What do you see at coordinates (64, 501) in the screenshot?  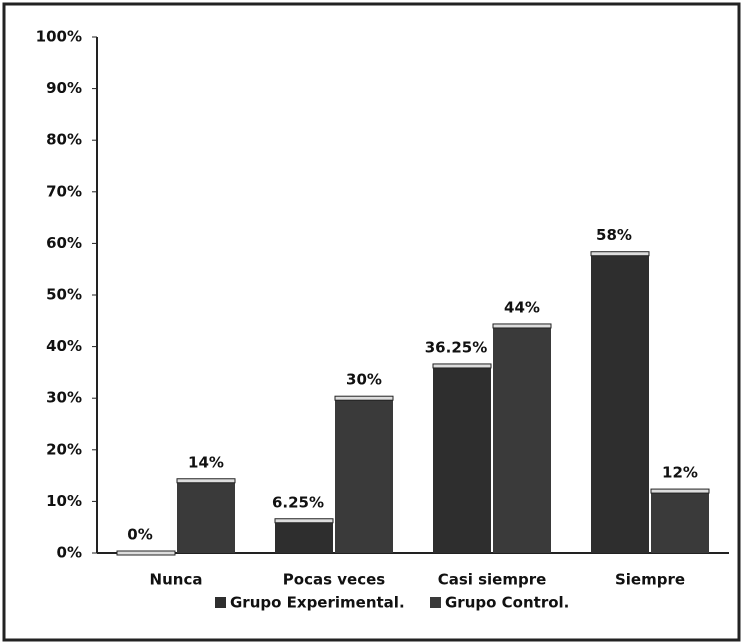 I see `y-tick-label: 10%` at bounding box center [64, 501].